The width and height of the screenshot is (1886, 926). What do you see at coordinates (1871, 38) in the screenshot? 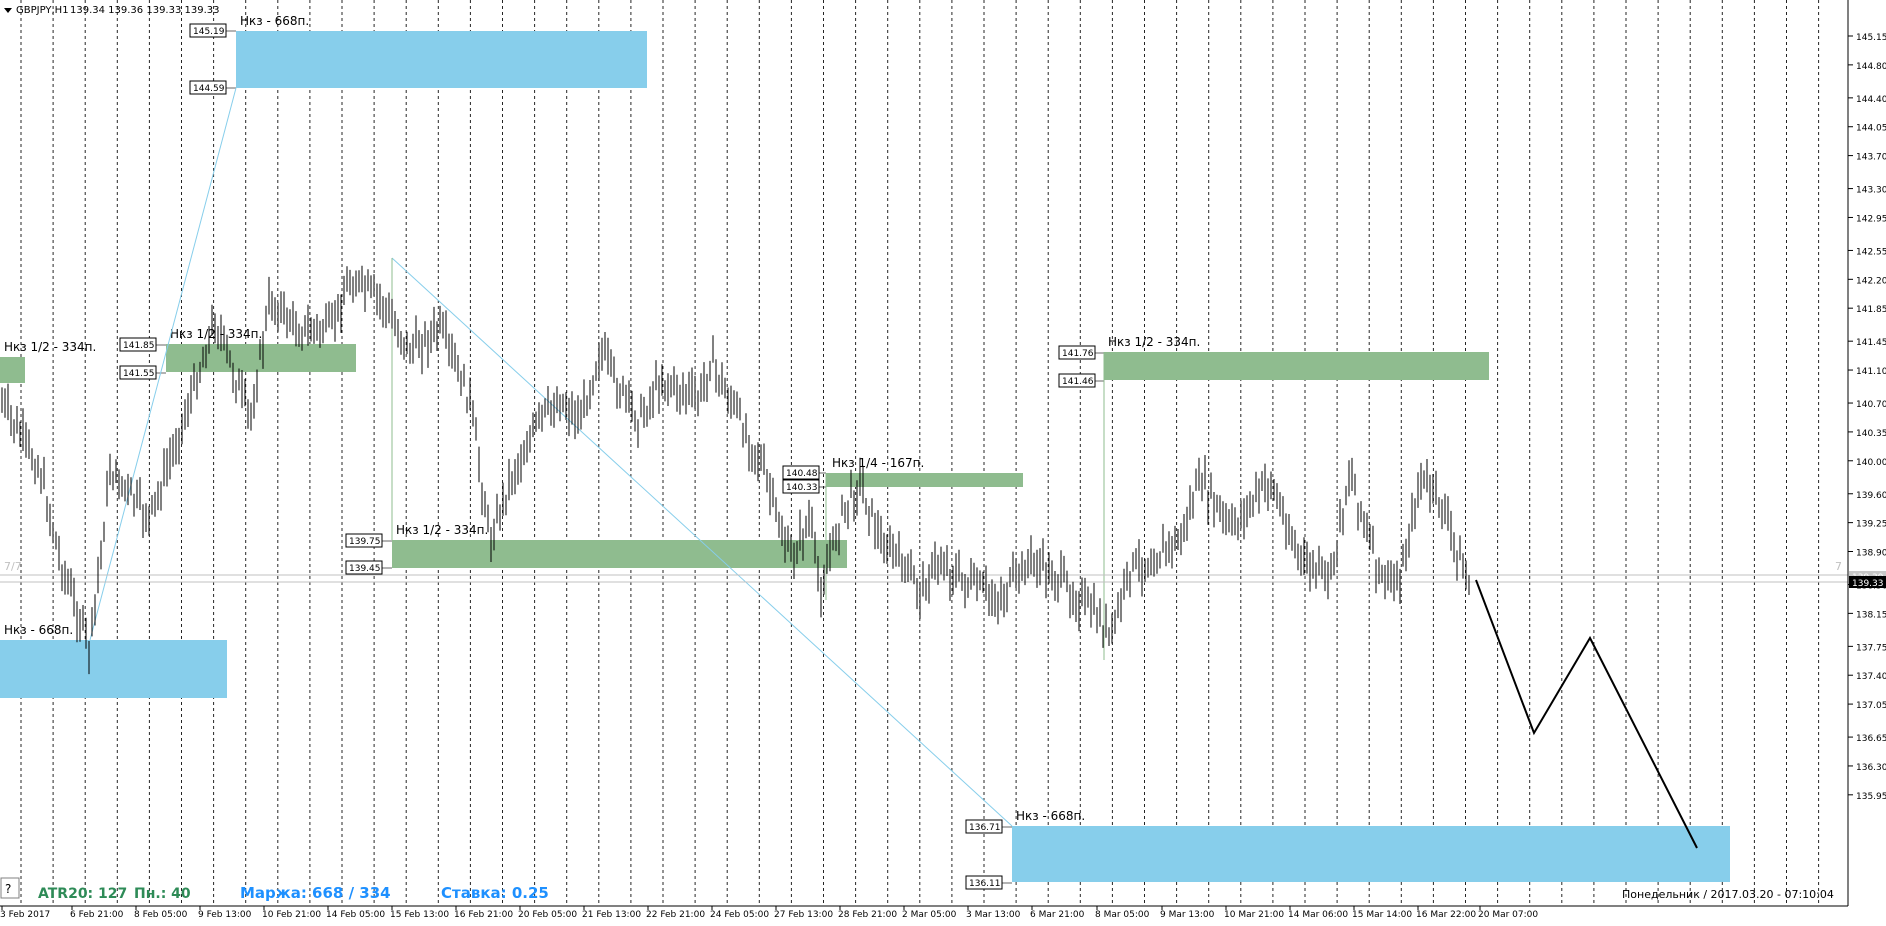
I see `price-tick-label: 145.15` at bounding box center [1871, 38].